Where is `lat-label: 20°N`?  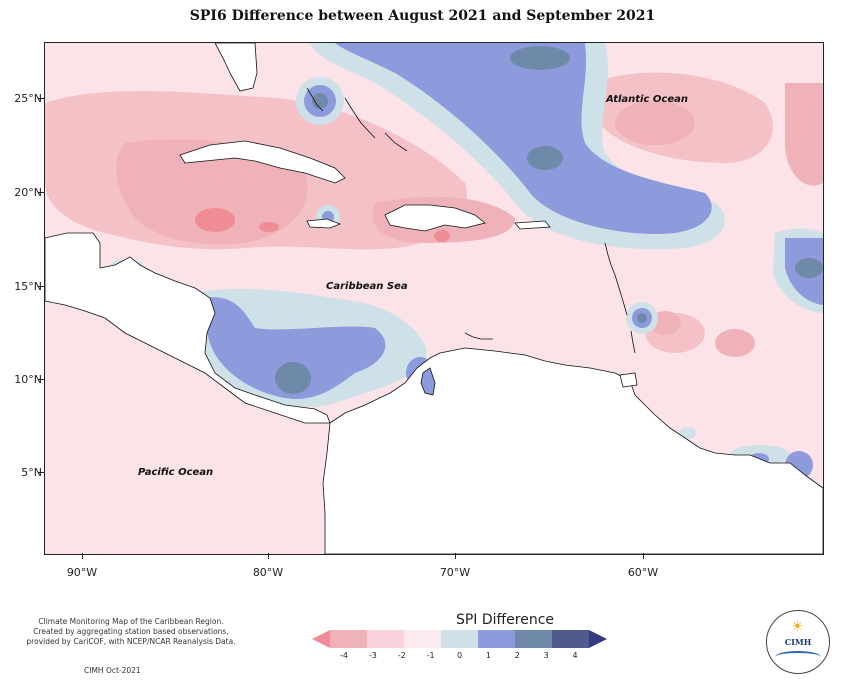
lat-label: 20°N is located at coordinates (28, 192).